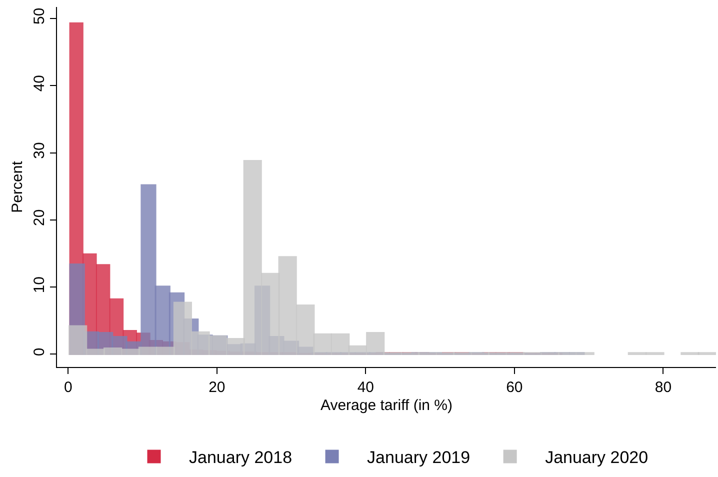  What do you see at coordinates (39, 352) in the screenshot?
I see `y-tick-label: 0` at bounding box center [39, 352].